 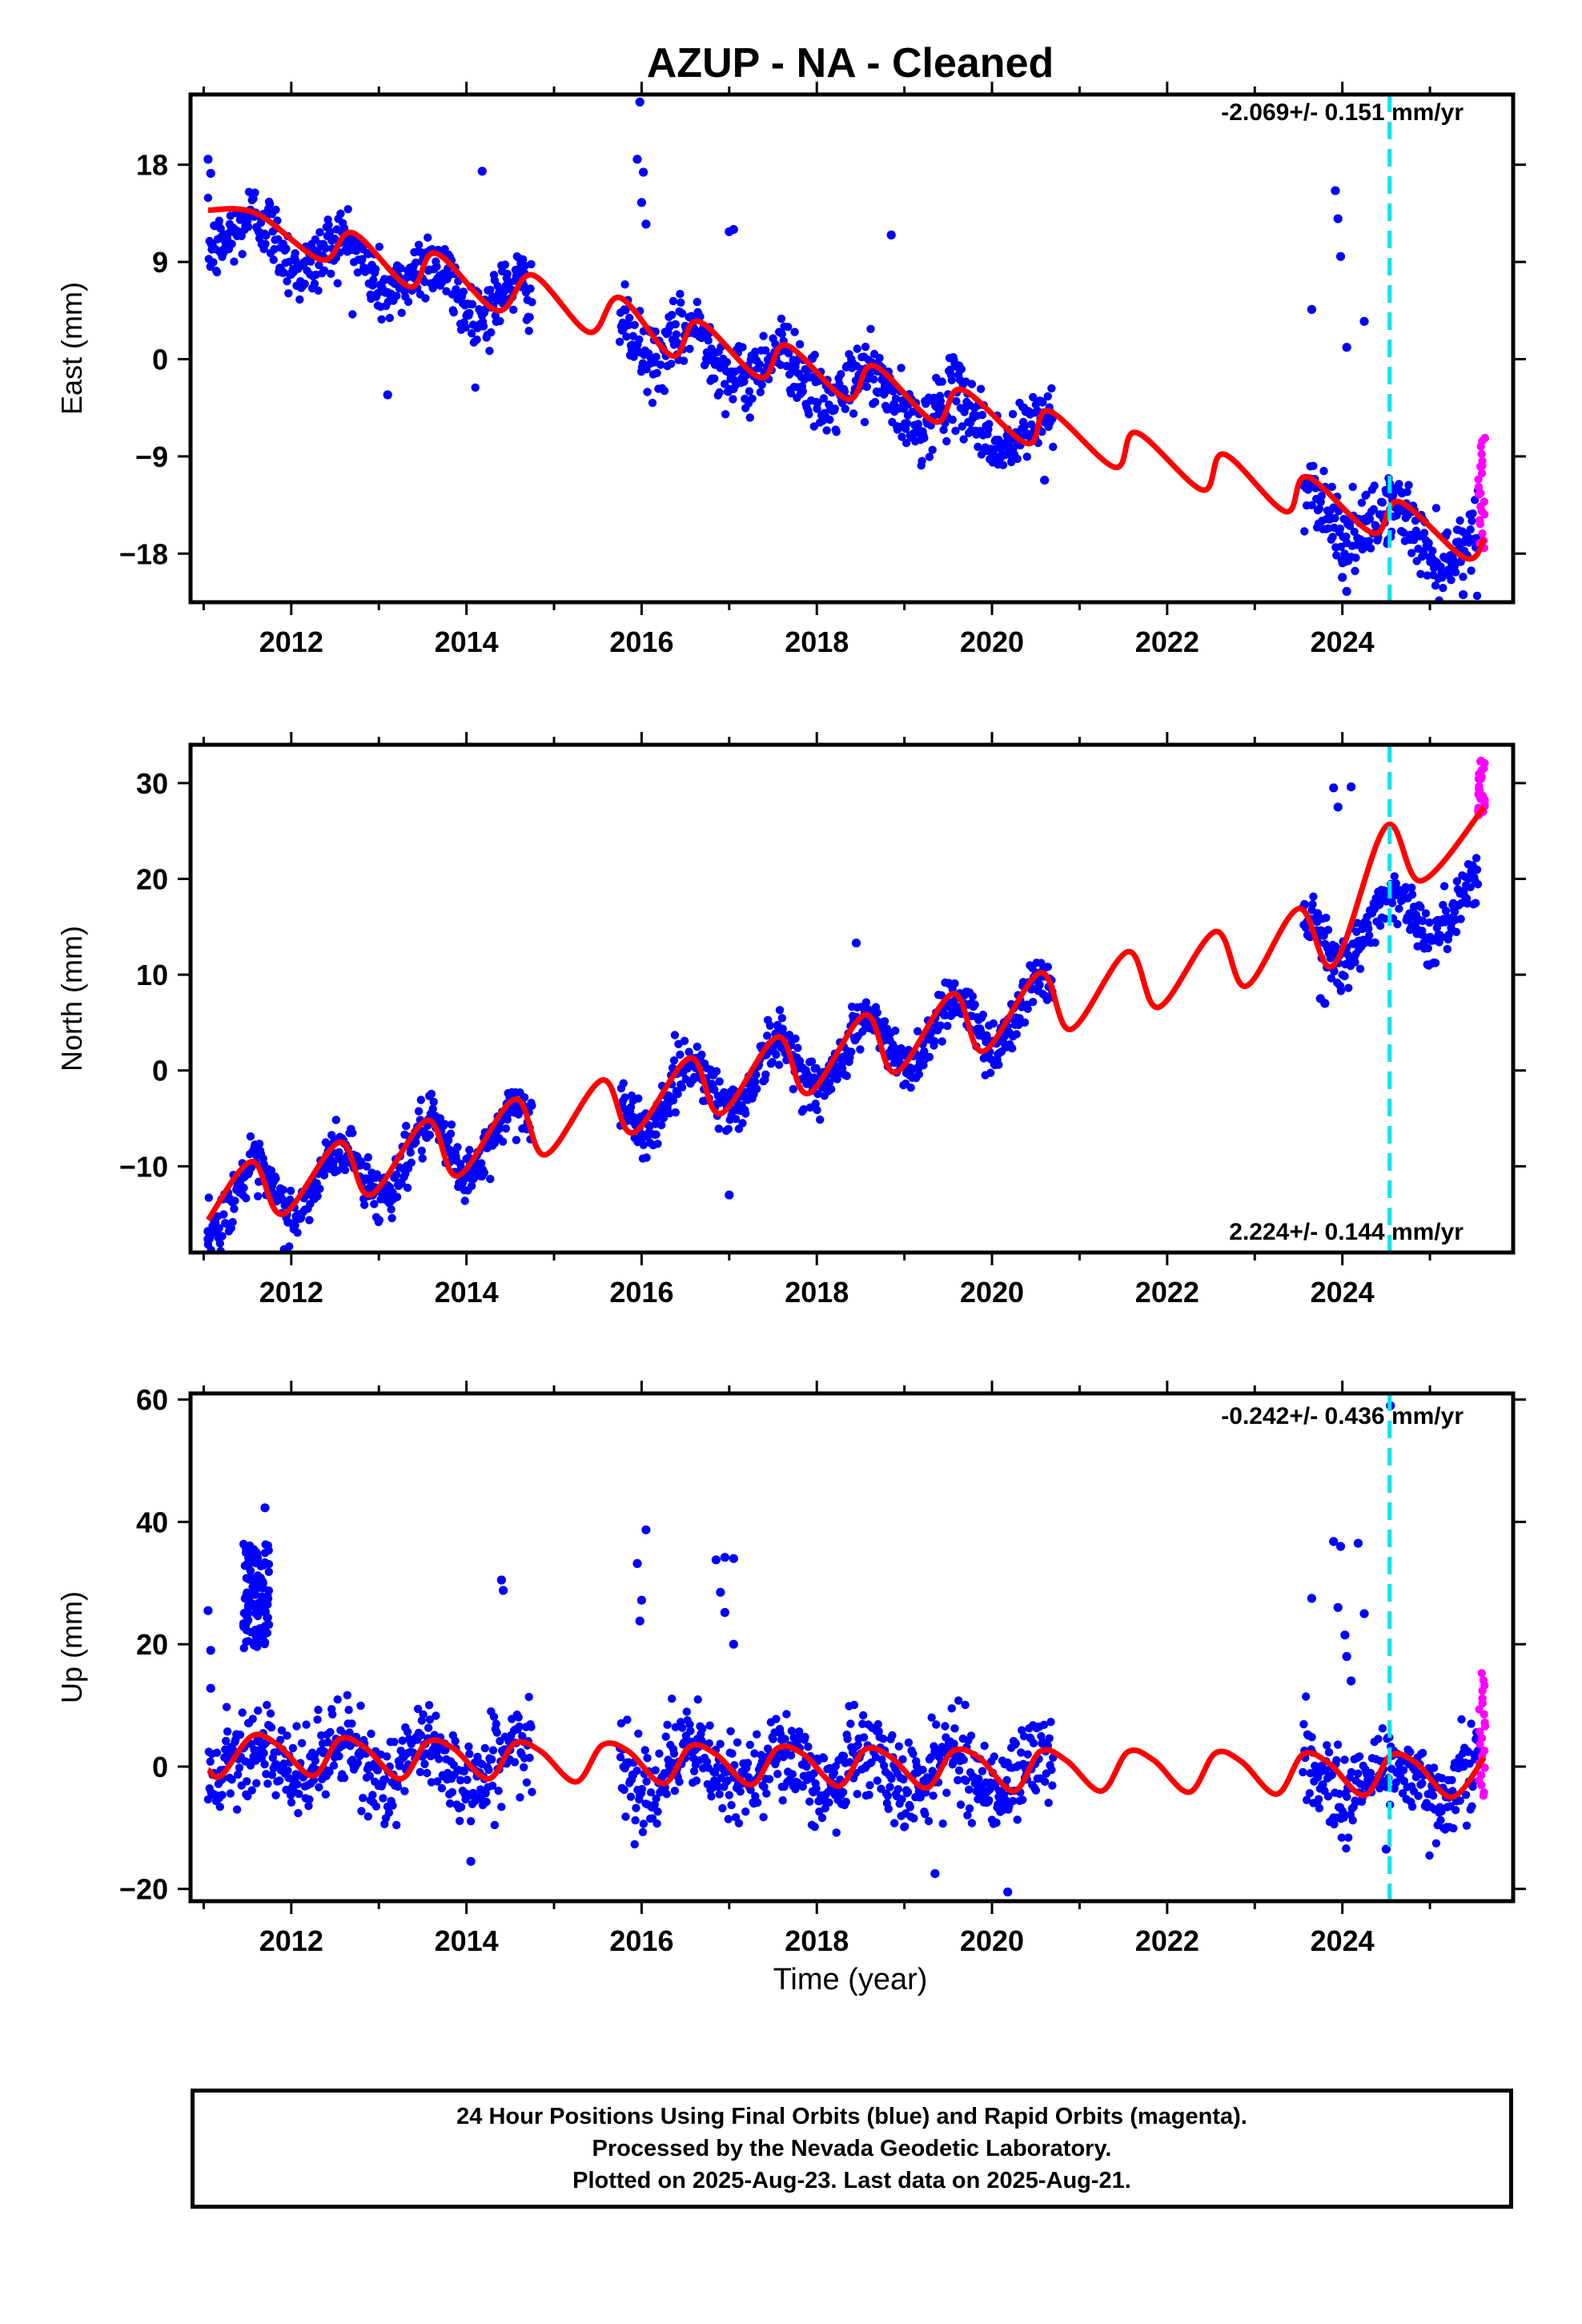 What do you see at coordinates (1167, 1292) in the screenshot?
I see `x-tick-label: 2022` at bounding box center [1167, 1292].